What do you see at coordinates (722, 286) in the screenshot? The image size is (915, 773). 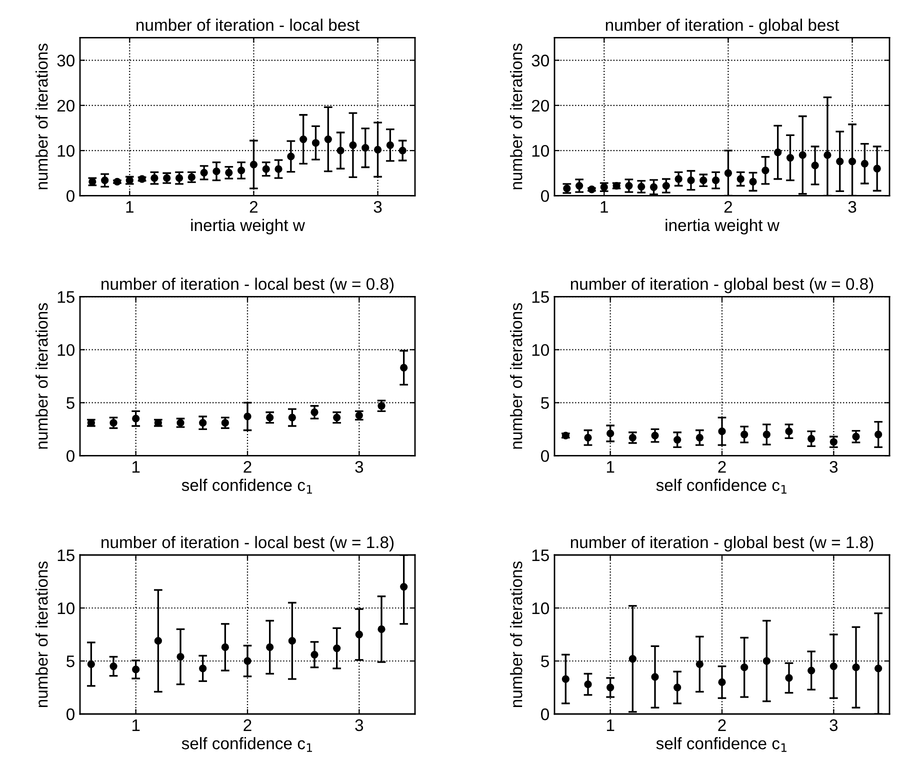 I see `chart-title: number of iteration - global best (w = 0.8)` at bounding box center [722, 286].